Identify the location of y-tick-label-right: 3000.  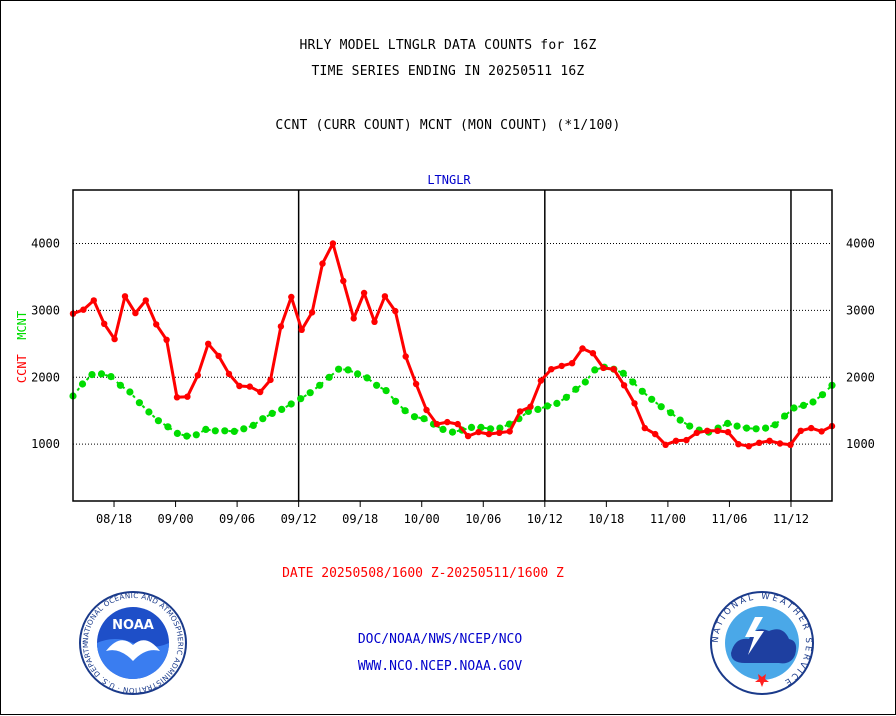
(860, 310).